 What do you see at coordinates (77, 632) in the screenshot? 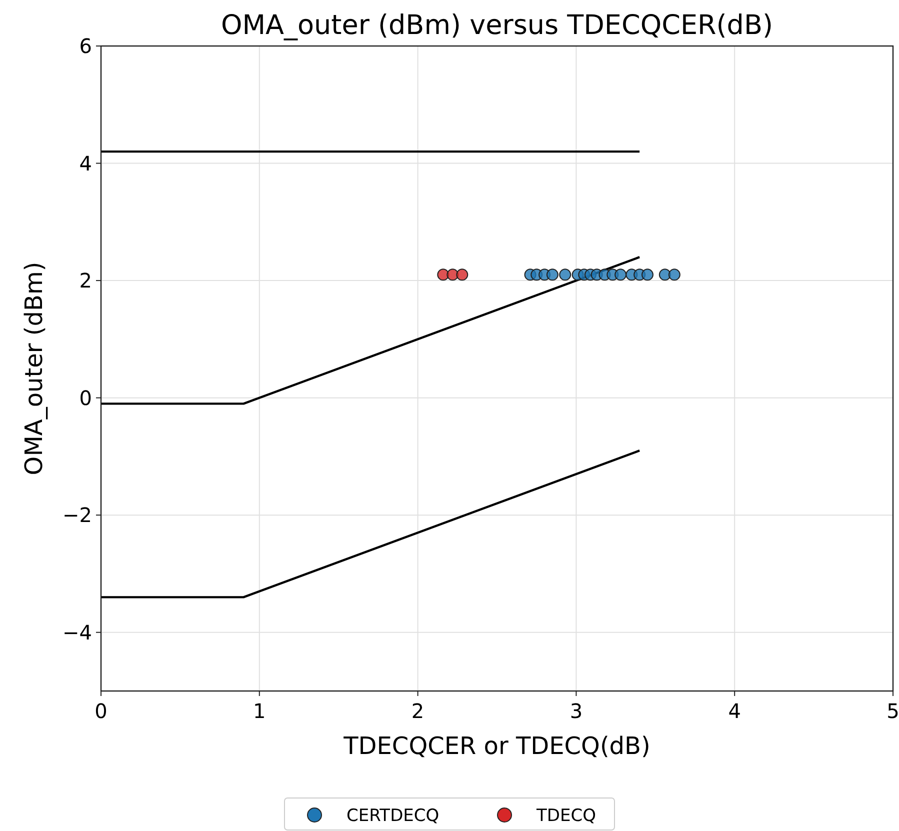
I see `y-tick-label: −4` at bounding box center [77, 632].